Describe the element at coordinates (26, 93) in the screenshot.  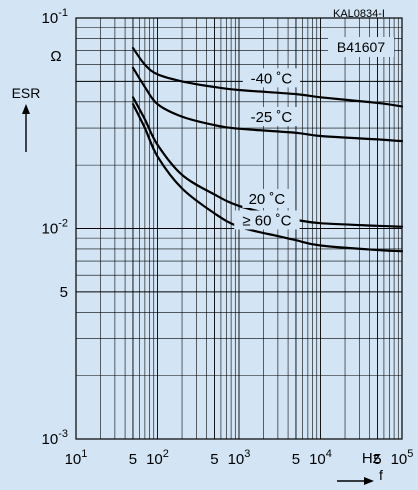
I see `y-axis-label: ESR` at that location.